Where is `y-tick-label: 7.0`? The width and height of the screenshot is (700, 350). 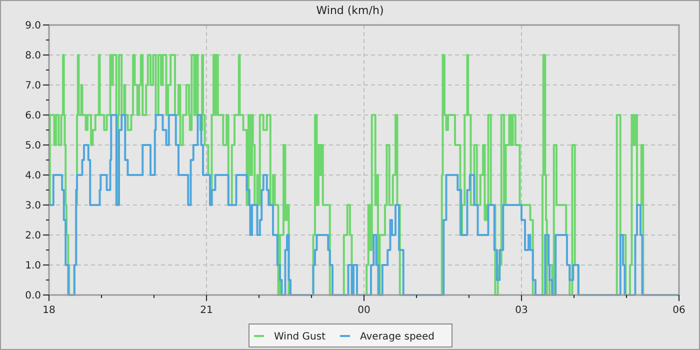 y-tick-label: 7.0 is located at coordinates (33, 86).